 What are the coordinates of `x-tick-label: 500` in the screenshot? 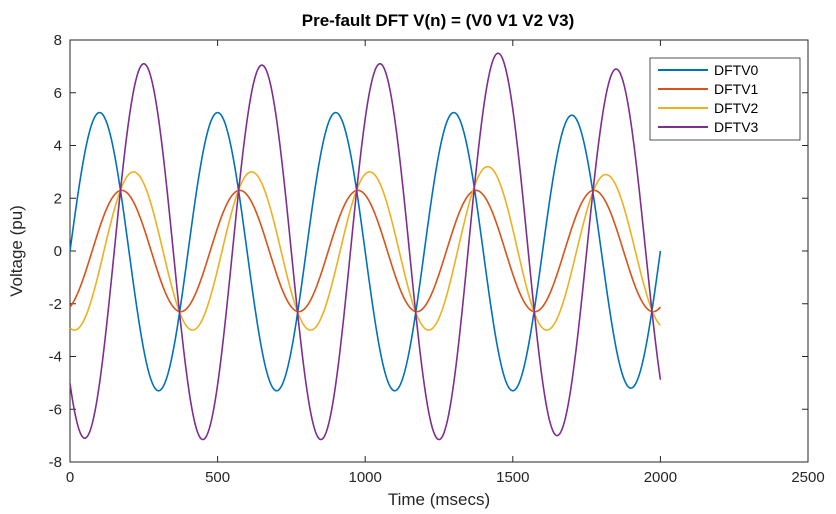 It's located at (217, 477).